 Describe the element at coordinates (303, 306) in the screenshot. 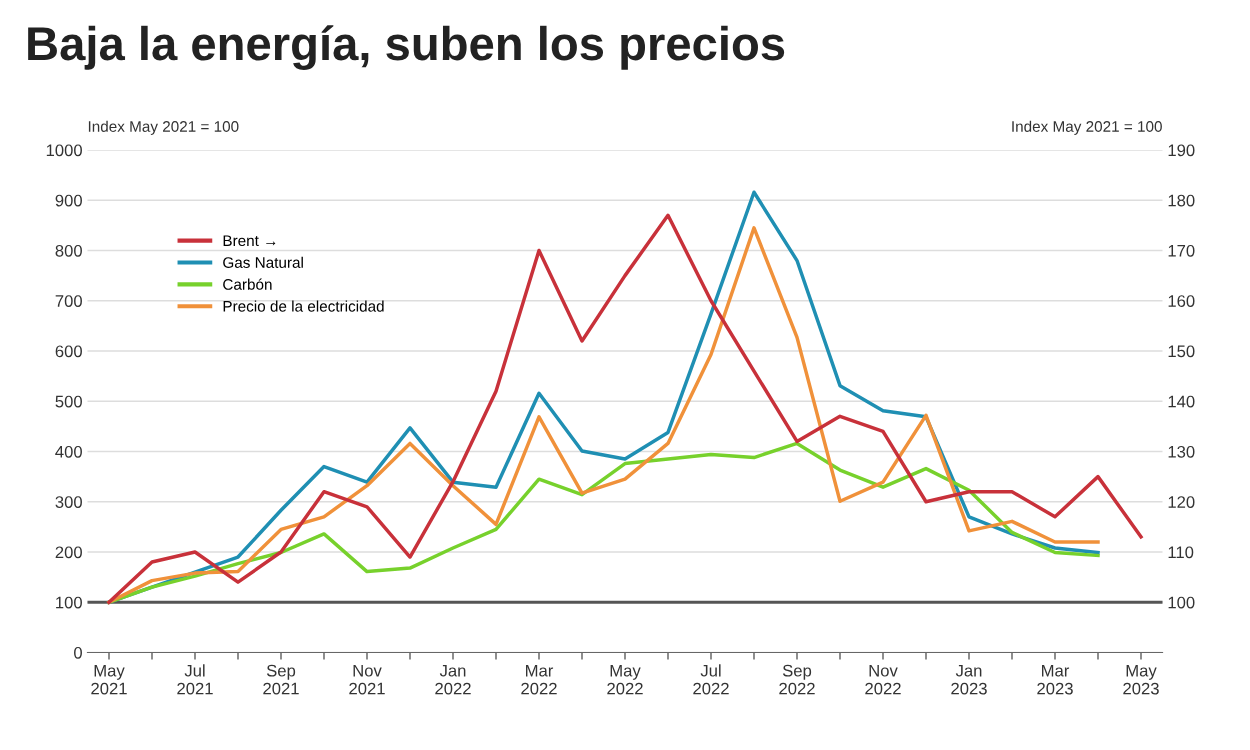

I see `legend-label: Precio de la electricidad` at that location.